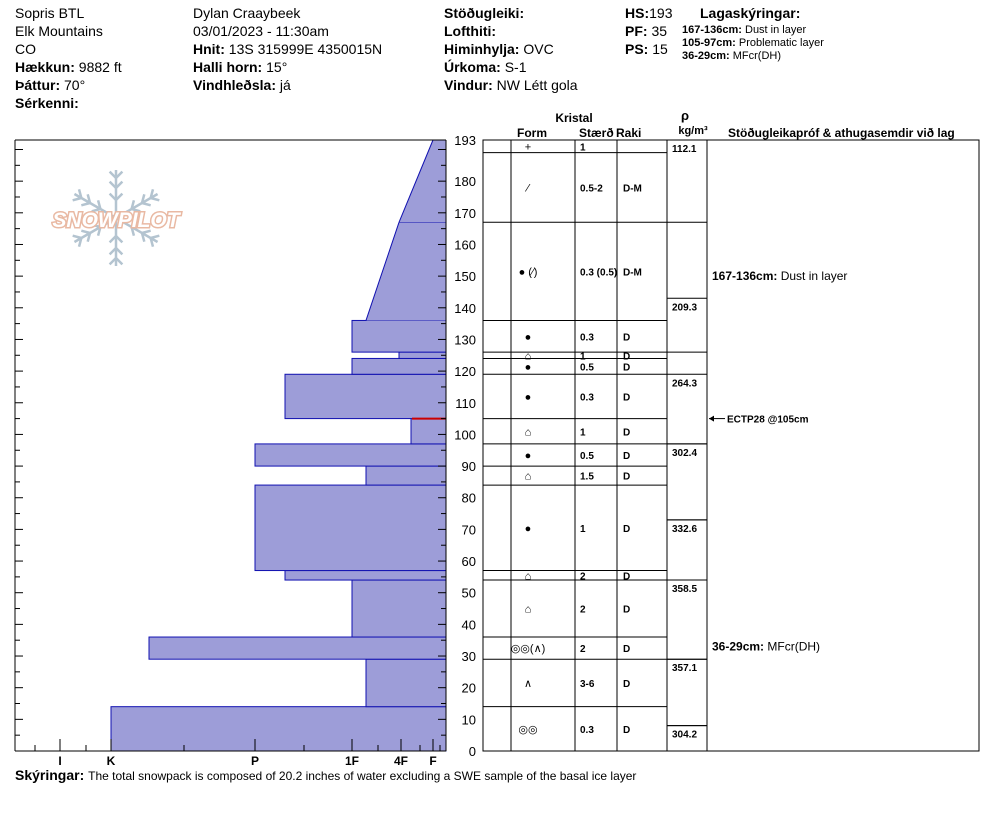  Describe the element at coordinates (432, 761) in the screenshot. I see `hardness-tick-label: F` at that location.